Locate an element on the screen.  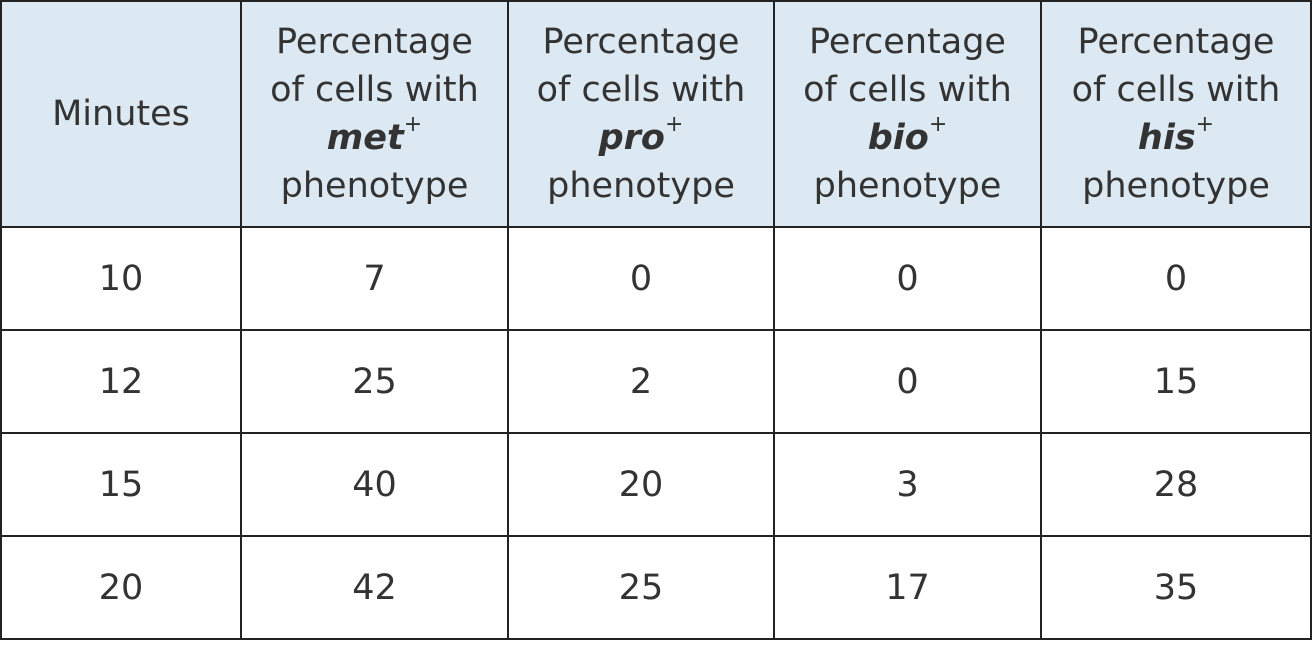
gene-line: pro+ is located at coordinates (641, 138).